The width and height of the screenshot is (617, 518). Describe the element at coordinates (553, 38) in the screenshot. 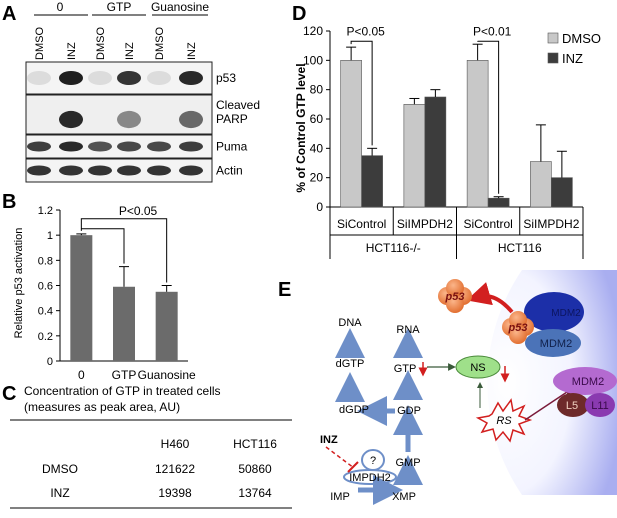

I see `legend-swatch-dmso` at that location.